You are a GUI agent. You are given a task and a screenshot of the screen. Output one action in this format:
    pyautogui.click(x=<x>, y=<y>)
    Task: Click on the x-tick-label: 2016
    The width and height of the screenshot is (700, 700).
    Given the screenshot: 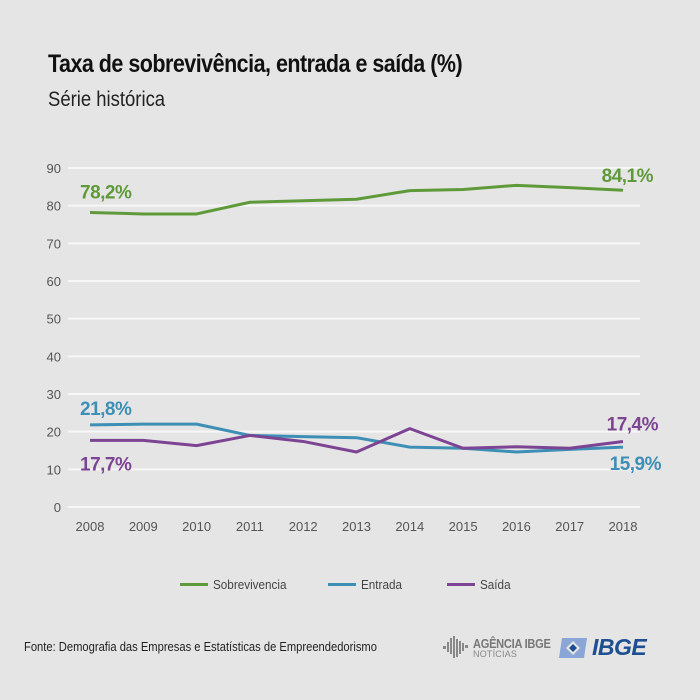 What is the action you would take?
    pyautogui.click(x=516, y=526)
    